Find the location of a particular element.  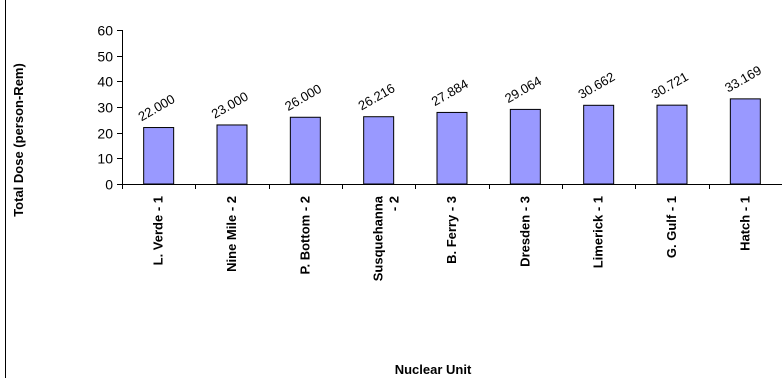

y-tick-label: 40 is located at coordinates (105, 82).